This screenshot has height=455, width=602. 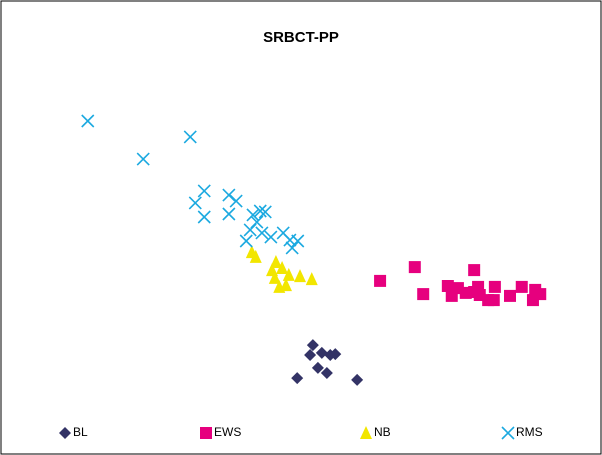 I want to click on legend-label: RMS, so click(x=529, y=432).